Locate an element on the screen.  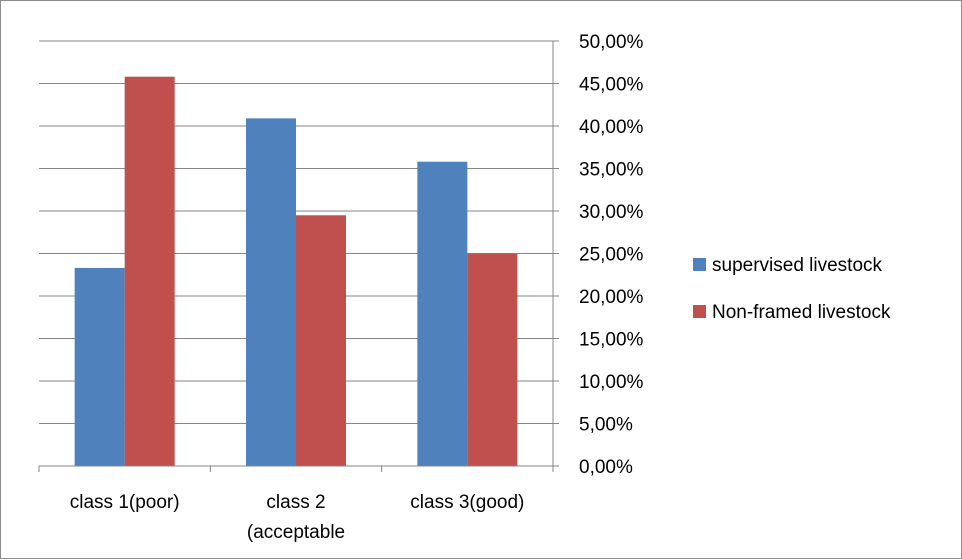
y-tick-label: 45,00% is located at coordinates (611, 85).